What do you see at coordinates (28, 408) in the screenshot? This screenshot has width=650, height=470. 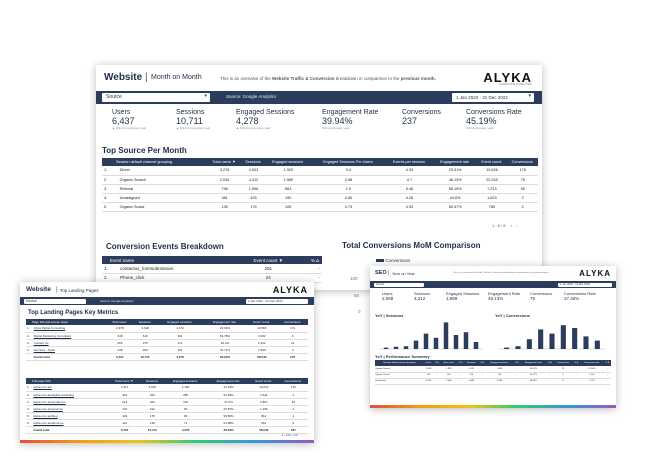 I see `table-cell: 4.` at bounding box center [28, 408].